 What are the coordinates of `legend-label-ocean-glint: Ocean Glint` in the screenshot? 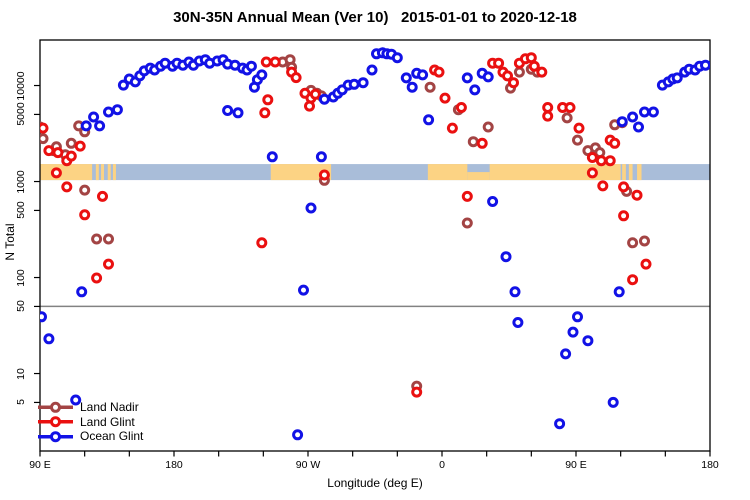 It's located at (112, 436).